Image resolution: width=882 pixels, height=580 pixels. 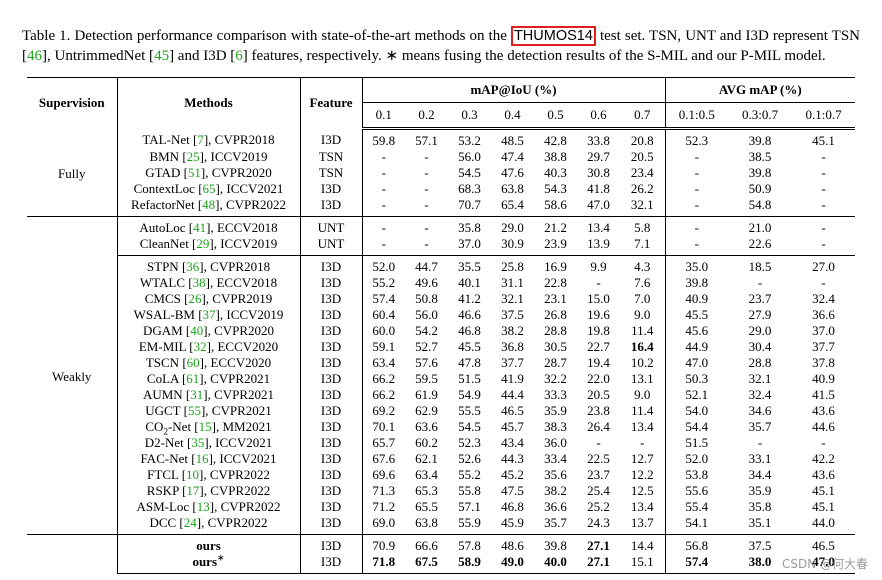 What do you see at coordinates (643, 283) in the screenshot?
I see `value-cell: 7.6` at bounding box center [643, 283].